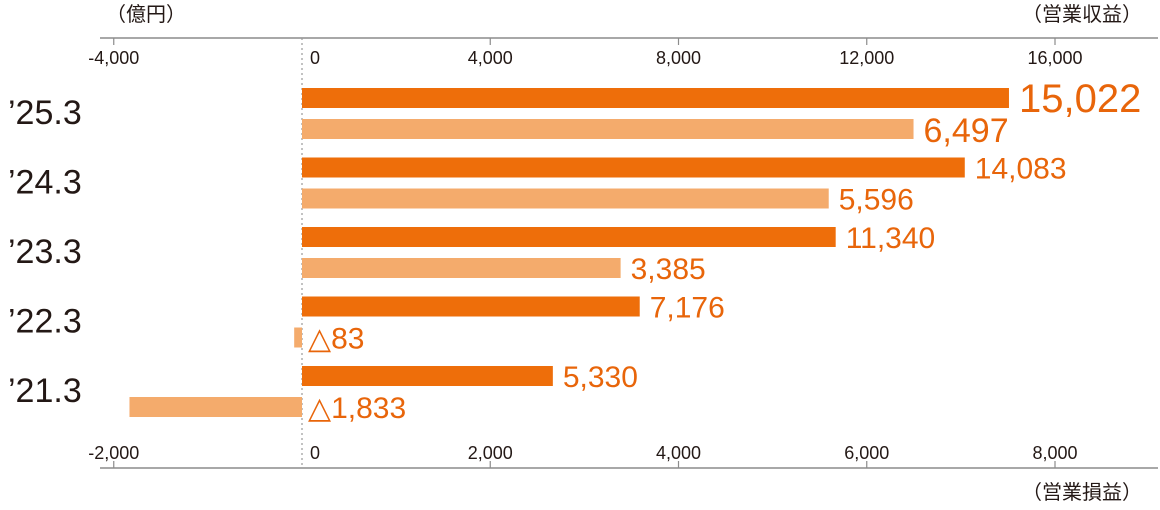 The height and width of the screenshot is (510, 1160). What do you see at coordinates (1054, 58) in the screenshot?
I see `top-axis-tick-label: 16,000` at bounding box center [1054, 58].